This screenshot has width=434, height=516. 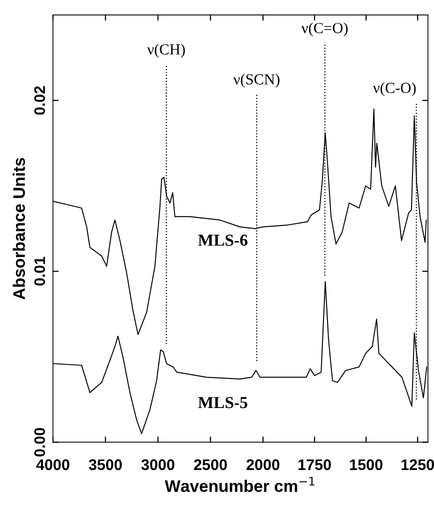 I want to click on series-label: MLS-6, so click(x=223, y=240).